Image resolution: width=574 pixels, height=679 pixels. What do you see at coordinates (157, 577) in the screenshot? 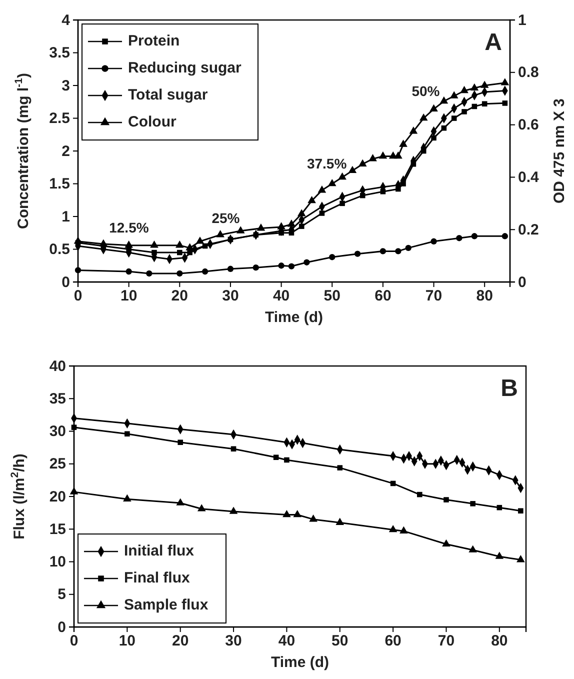
I see `legend-label: Final flux` at bounding box center [157, 577].